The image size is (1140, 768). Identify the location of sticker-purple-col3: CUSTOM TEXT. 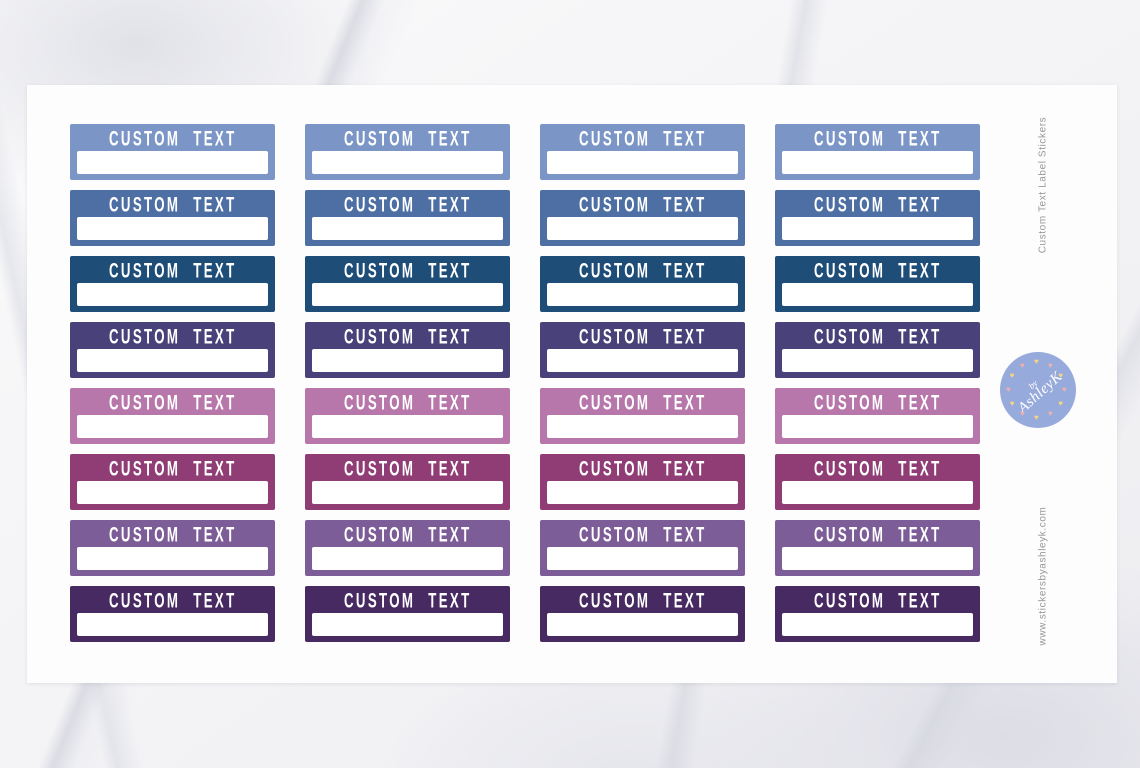
(642, 548).